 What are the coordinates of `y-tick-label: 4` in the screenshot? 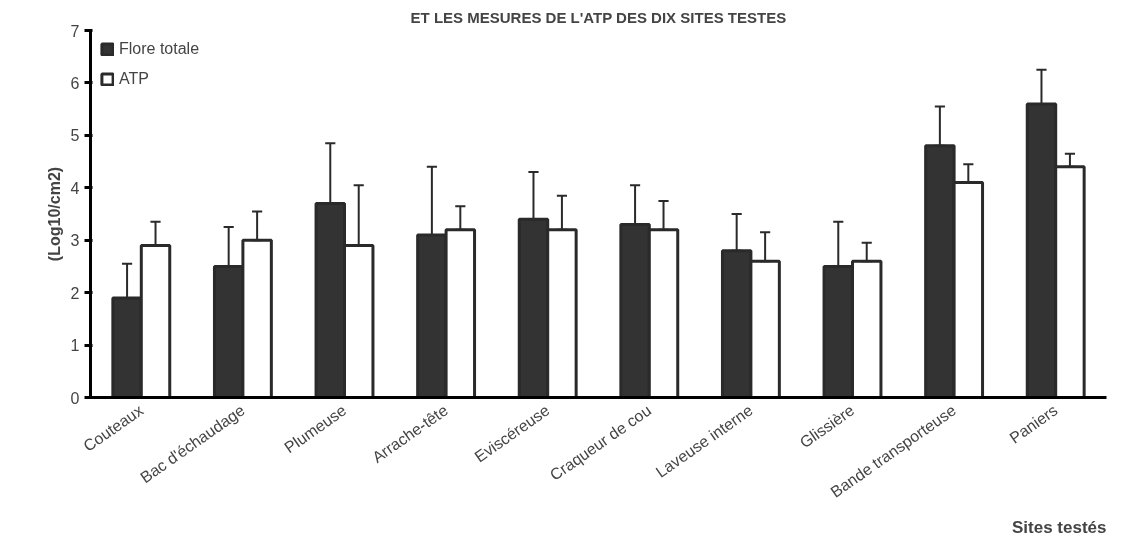 It's located at (75, 188).